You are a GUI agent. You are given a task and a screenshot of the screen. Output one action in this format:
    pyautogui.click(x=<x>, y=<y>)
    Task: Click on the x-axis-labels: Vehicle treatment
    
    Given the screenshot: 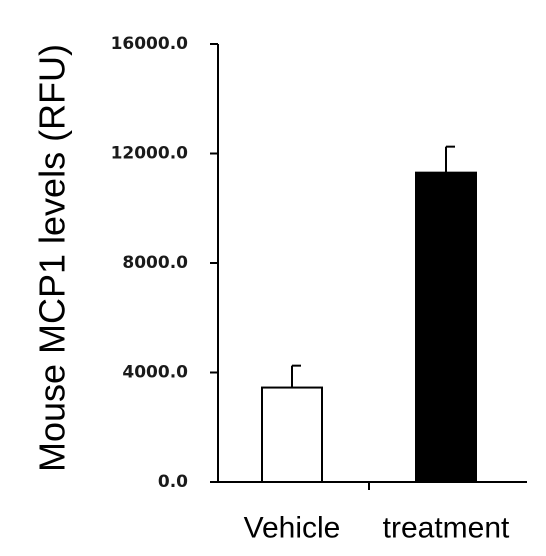 What is the action you would take?
    pyautogui.click(x=377, y=528)
    